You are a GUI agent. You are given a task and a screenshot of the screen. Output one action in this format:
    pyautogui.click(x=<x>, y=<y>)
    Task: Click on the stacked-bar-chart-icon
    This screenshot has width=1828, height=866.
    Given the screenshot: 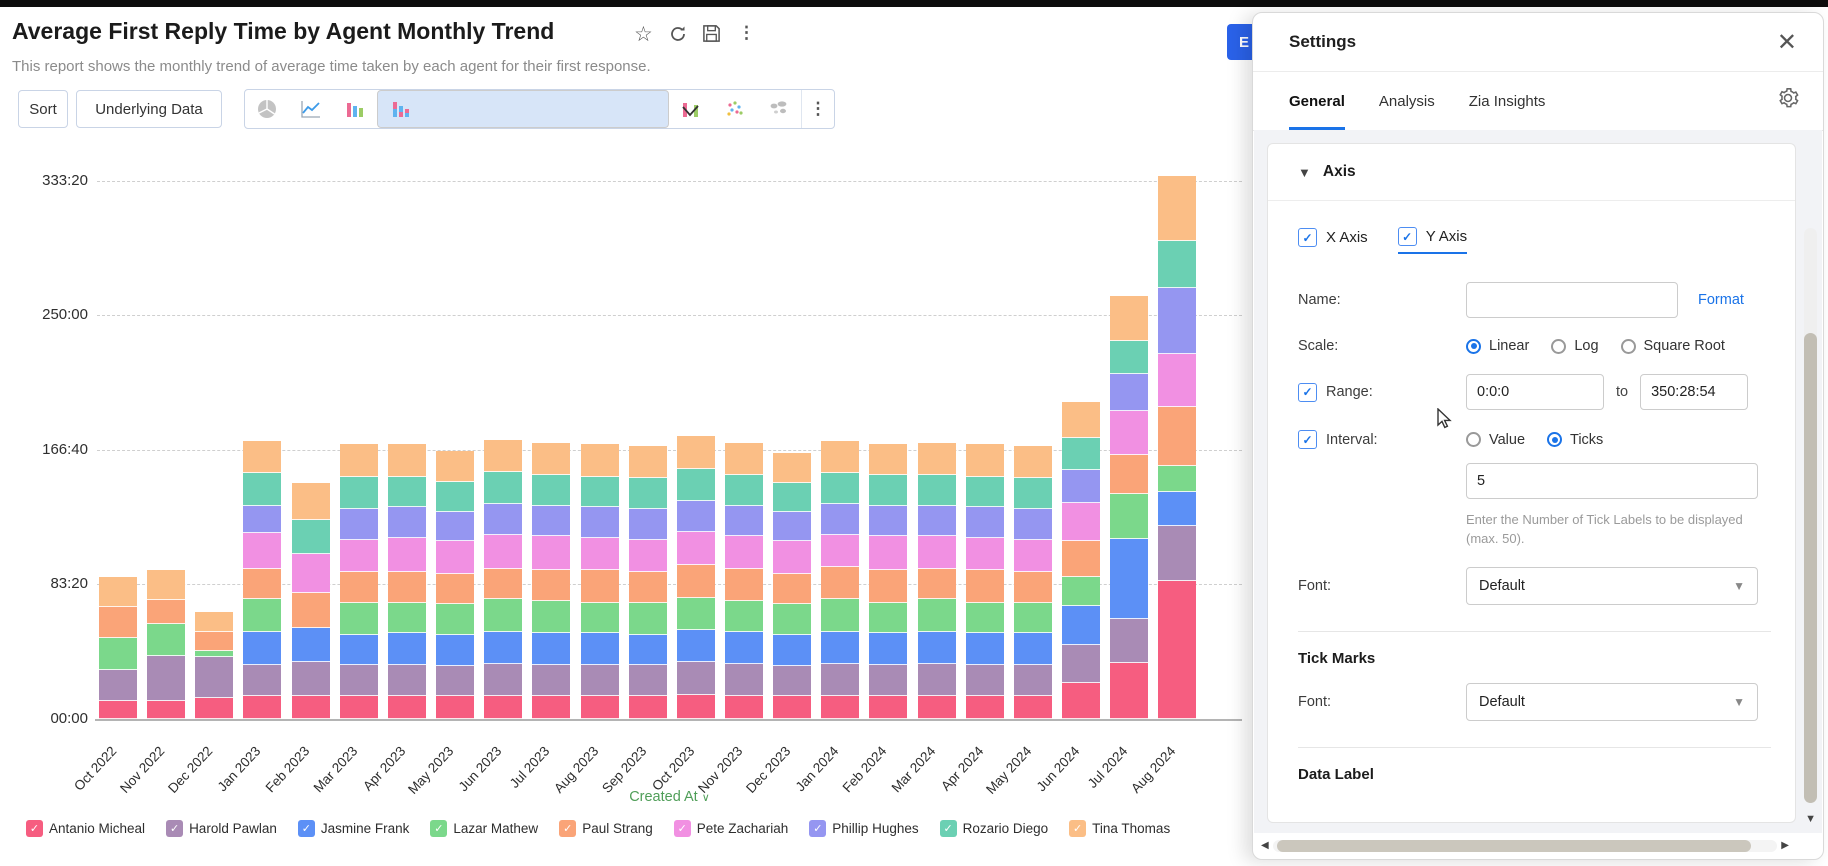 What is the action you would take?
    pyautogui.click(x=523, y=109)
    